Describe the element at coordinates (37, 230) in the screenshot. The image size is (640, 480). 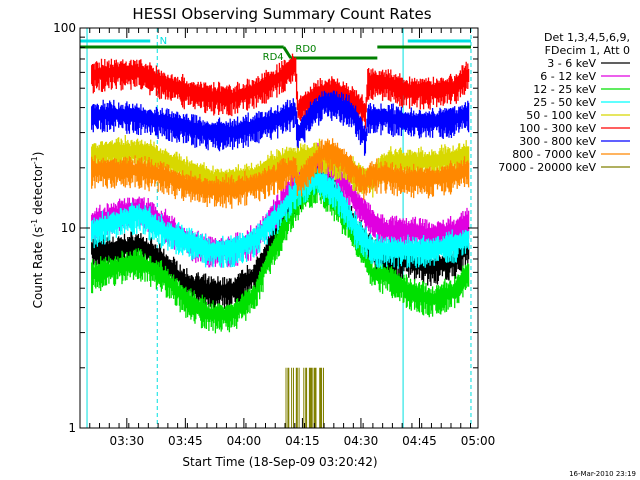
I see `y-axis-label: Count Rate (s-1 detector-1)` at that location.